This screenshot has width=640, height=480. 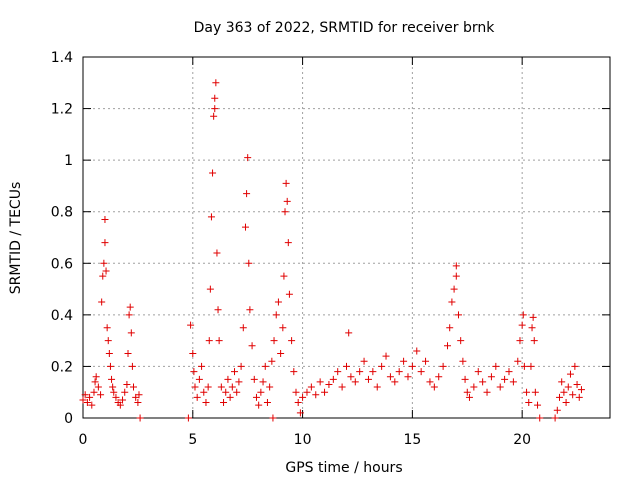 I want to click on x-tick-label: 15, so click(x=412, y=440).